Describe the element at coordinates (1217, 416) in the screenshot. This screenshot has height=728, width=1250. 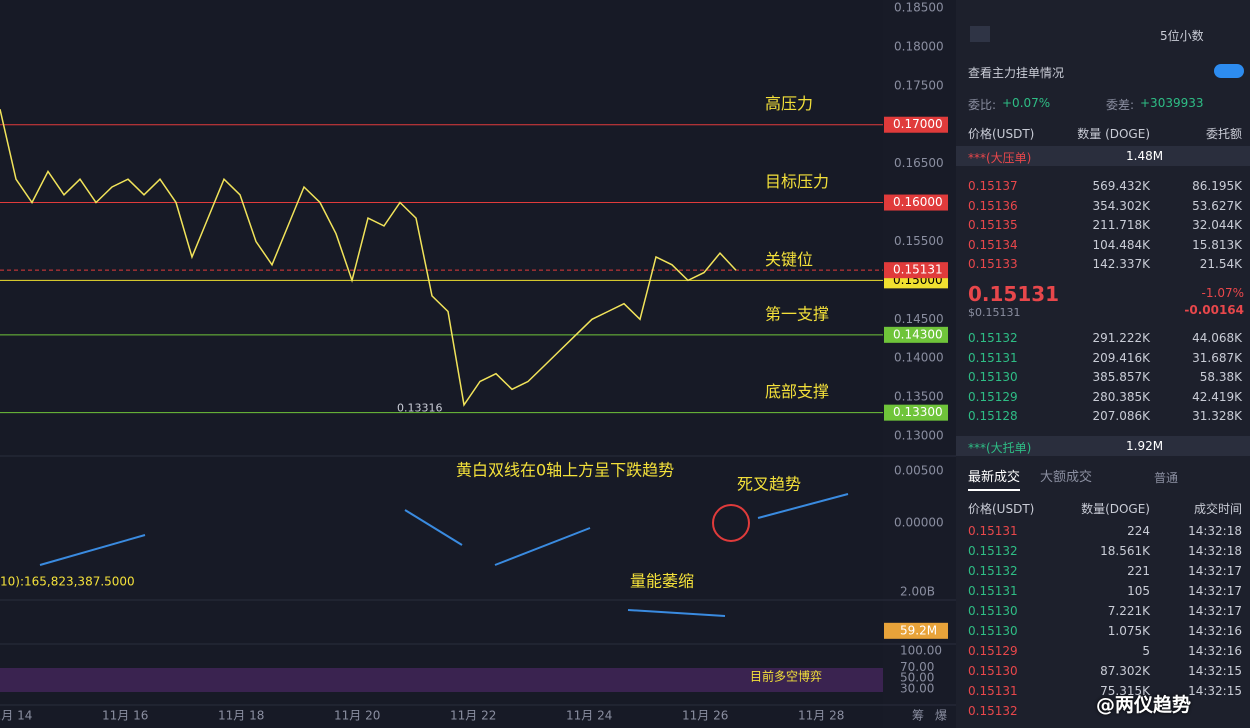
I see `cell: 31.328K` at that location.